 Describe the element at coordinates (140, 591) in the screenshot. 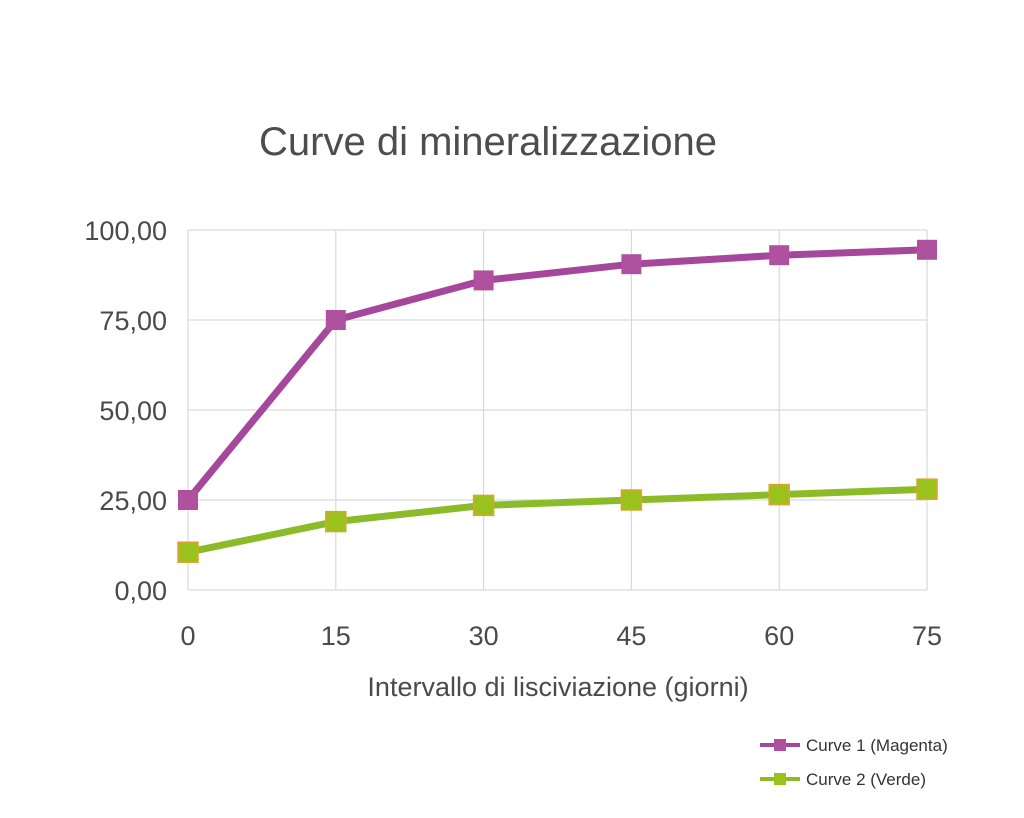

I see `y-tick-label: 0,00` at that location.